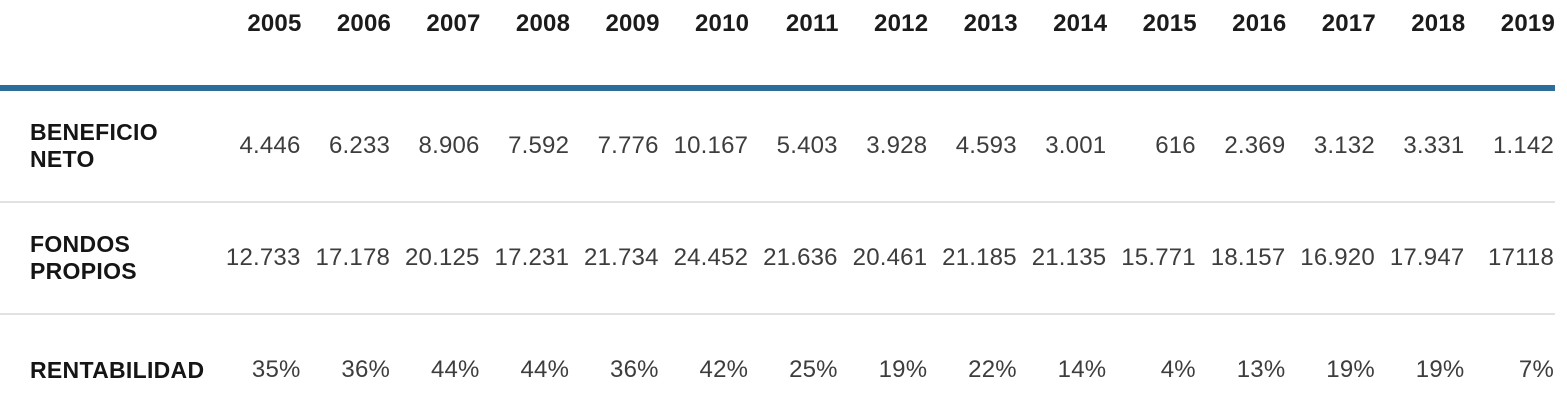 This screenshot has width=1567, height=414. Describe the element at coordinates (1241, 258) in the screenshot. I see `value-cell: 18.157` at that location.